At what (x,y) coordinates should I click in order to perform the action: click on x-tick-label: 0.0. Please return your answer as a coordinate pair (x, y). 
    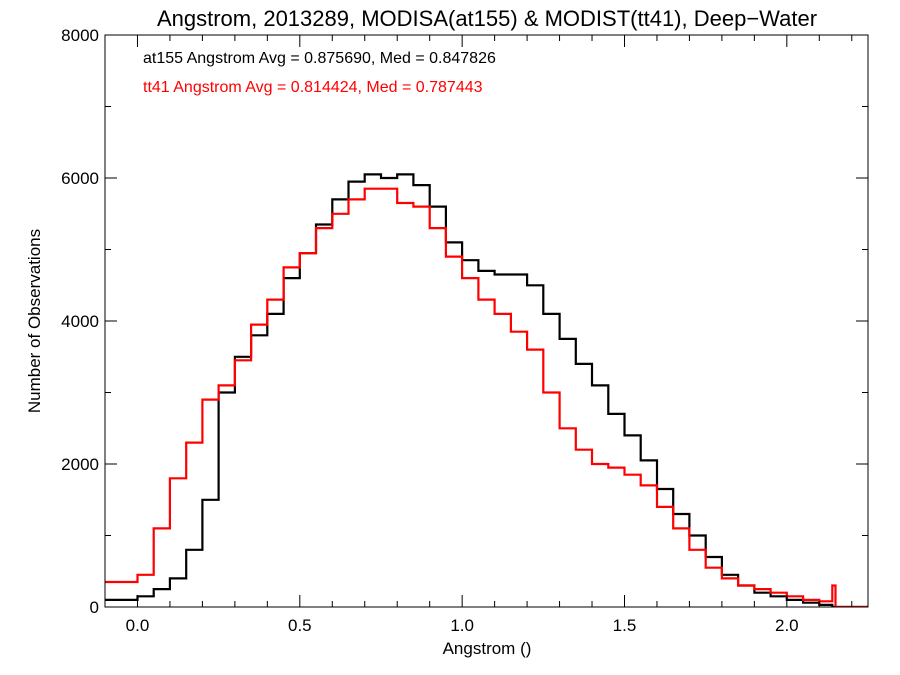
    Looking at the image, I should click on (138, 625).